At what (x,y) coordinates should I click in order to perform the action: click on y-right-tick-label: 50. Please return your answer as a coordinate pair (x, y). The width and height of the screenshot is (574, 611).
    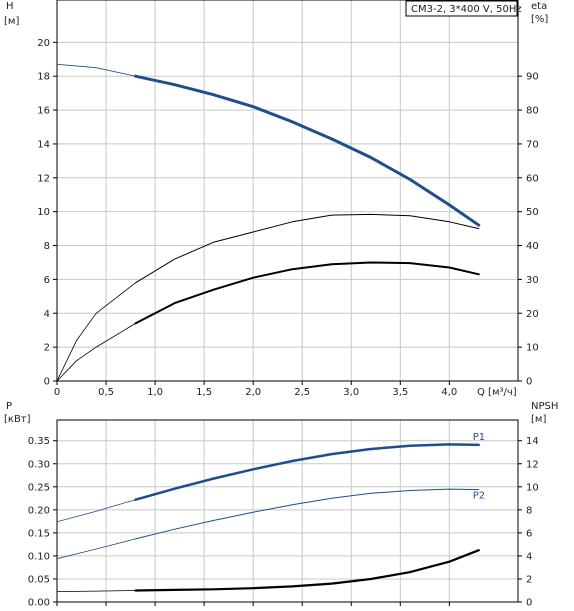
    Looking at the image, I should click on (532, 212).